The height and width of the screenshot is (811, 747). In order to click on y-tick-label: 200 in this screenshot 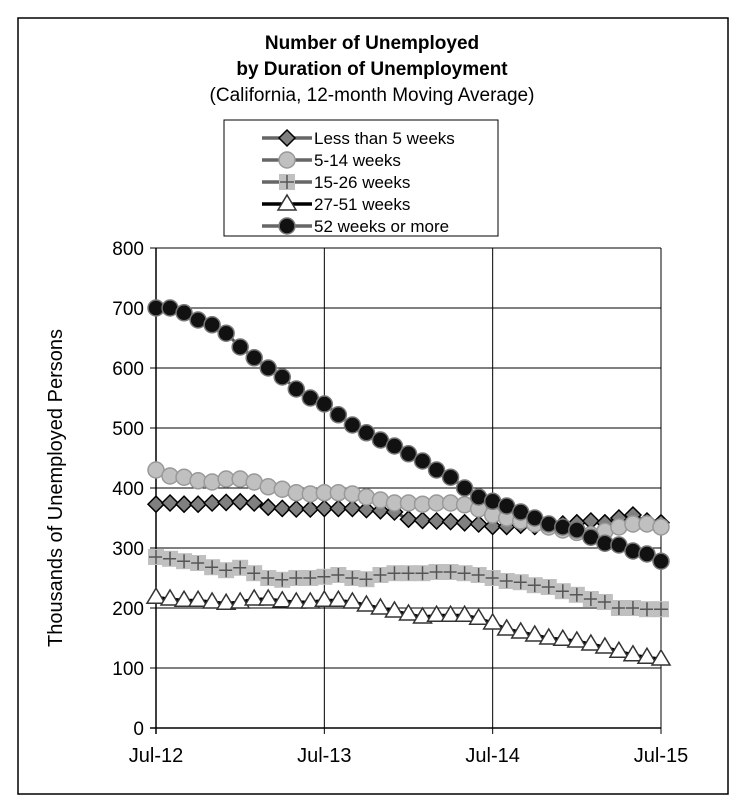, I will do `click(128, 609)`.